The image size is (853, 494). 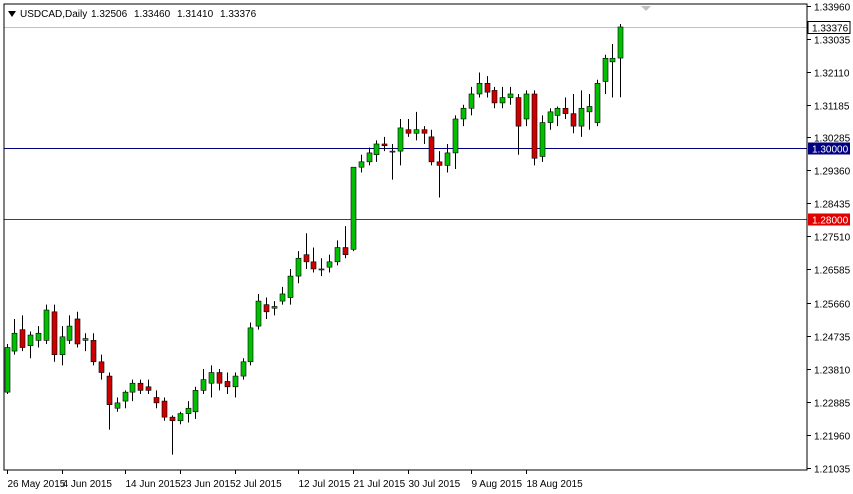 What do you see at coordinates (109, 14) in the screenshot?
I see `header-open: 1.32506` at bounding box center [109, 14].